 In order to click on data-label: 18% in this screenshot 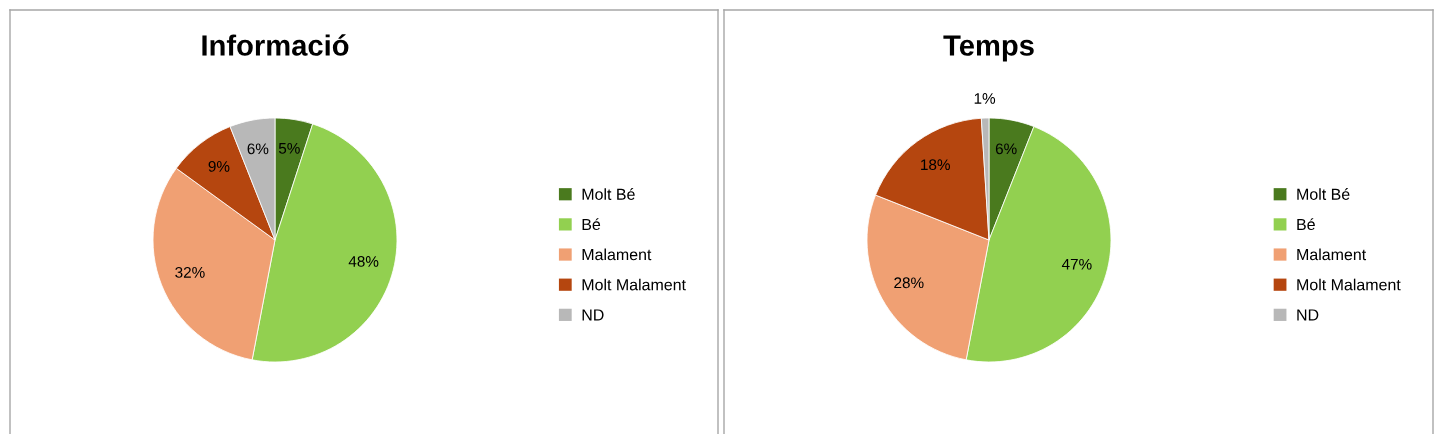, I will do `click(935, 165)`.